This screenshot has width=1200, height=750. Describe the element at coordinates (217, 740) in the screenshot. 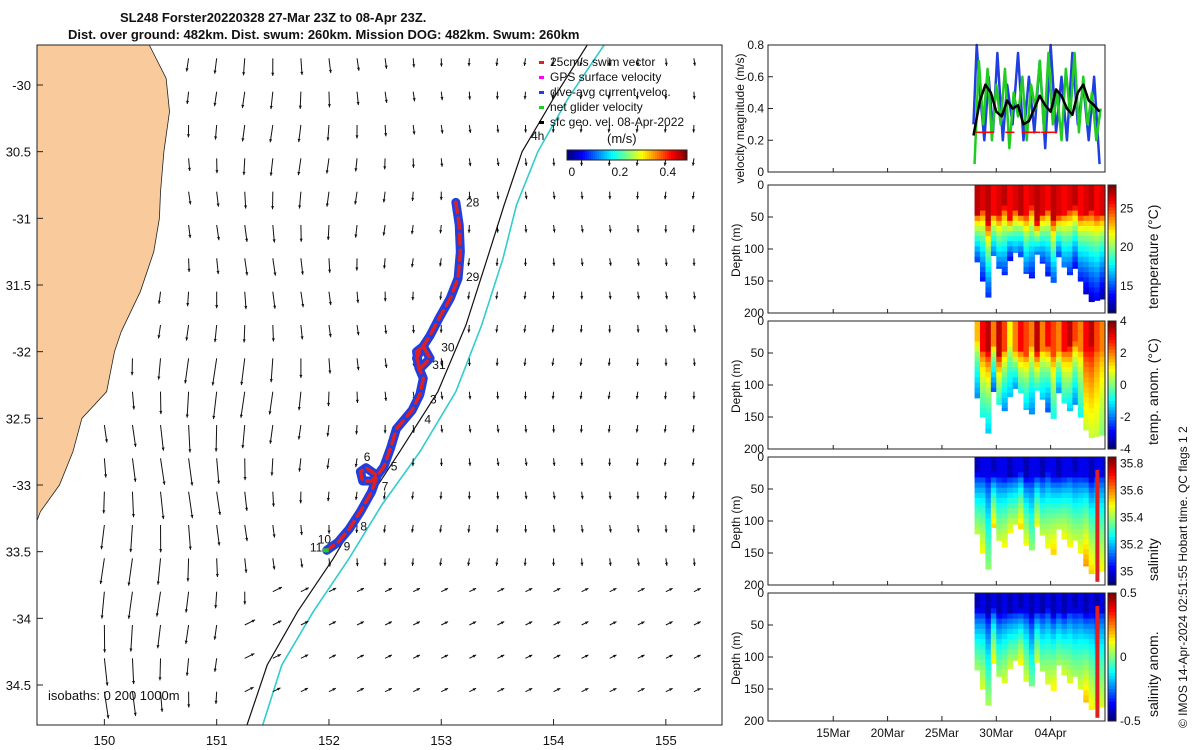

I see `map-xtick-label: 151` at that location.